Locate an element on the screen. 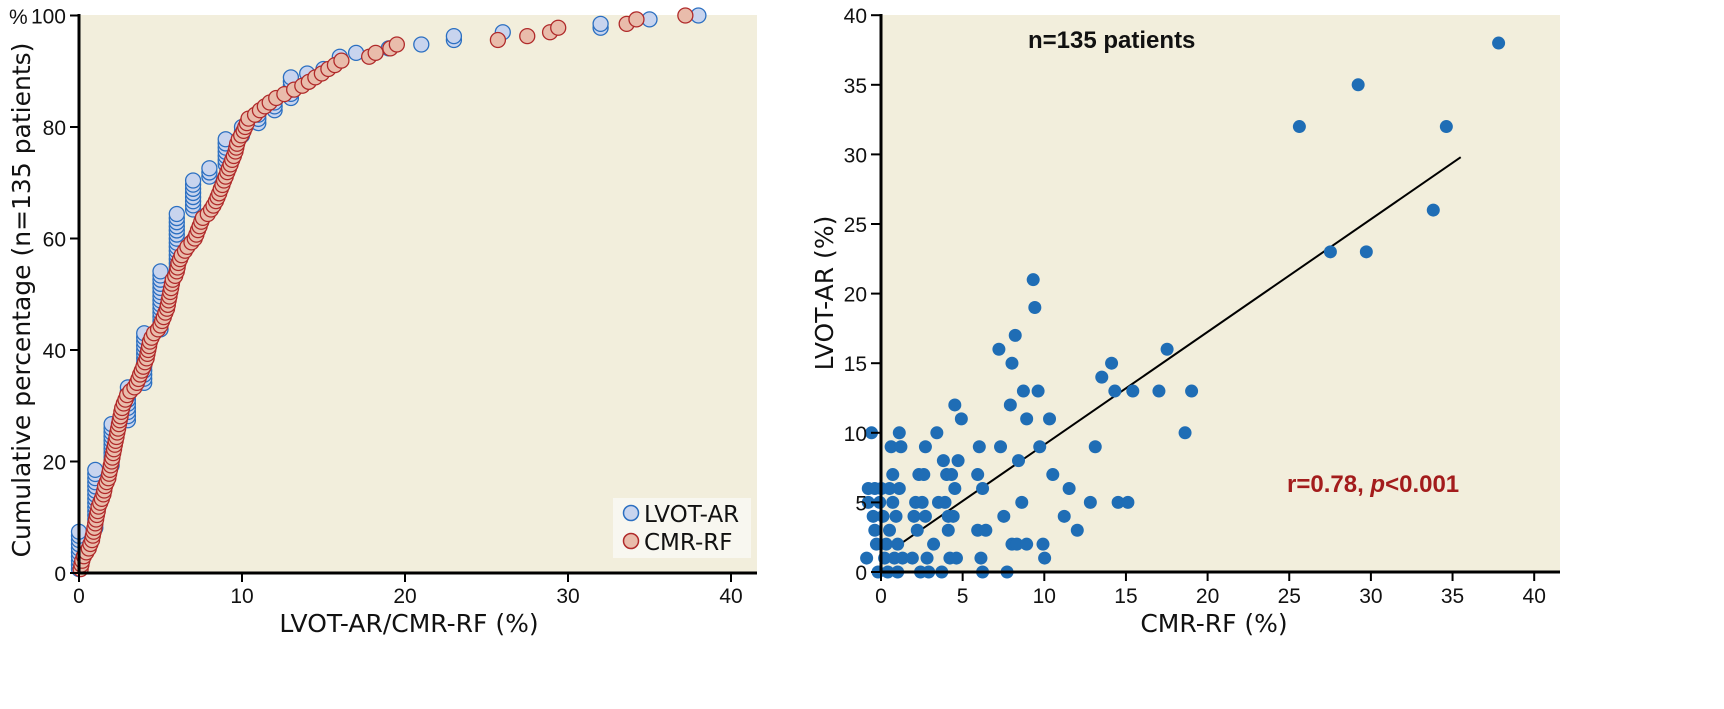 The image size is (1724, 709). p-symbol: p is located at coordinates (1377, 484).